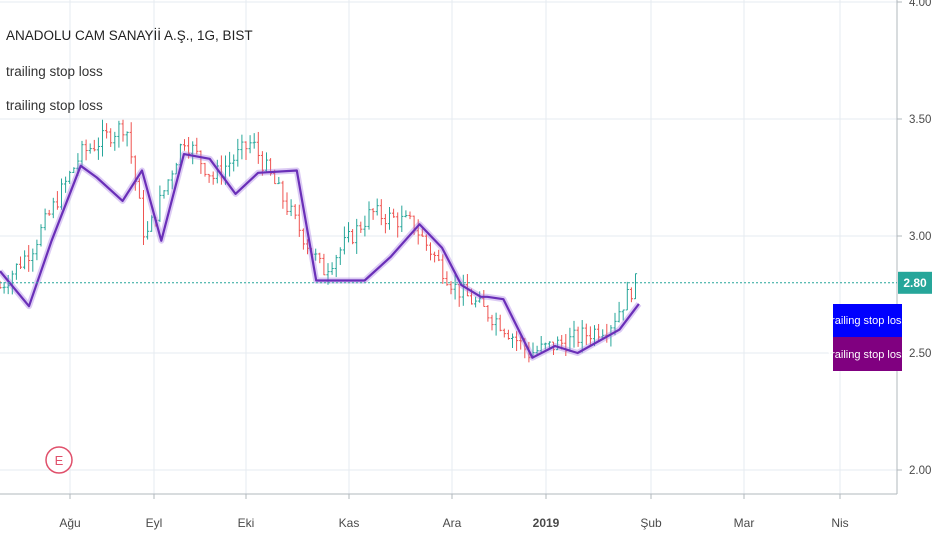 Image resolution: width=932 pixels, height=555 pixels. What do you see at coordinates (129, 35) in the screenshot?
I see `chart-title: ANADOLU CAM SANAYİİ A.Ş., 1G, BIST` at bounding box center [129, 35].